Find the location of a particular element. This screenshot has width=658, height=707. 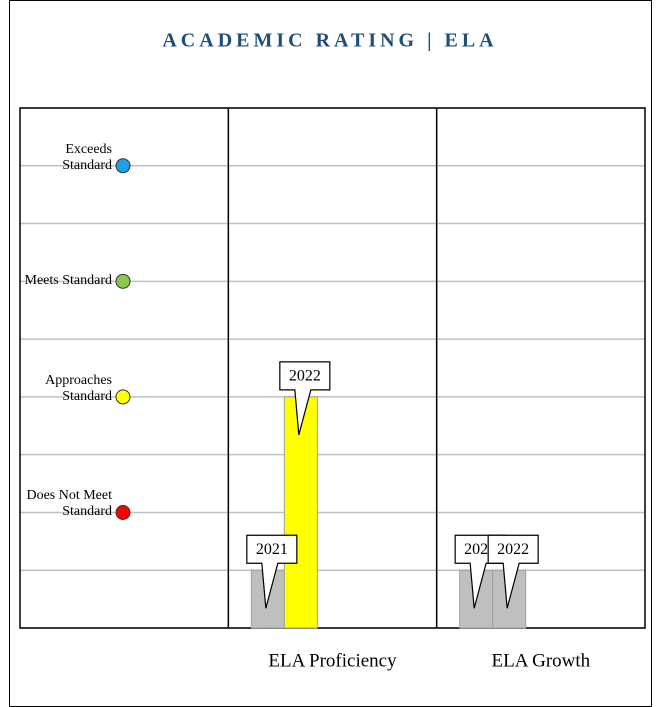

x-tick-label: ELA Growth is located at coordinates (540, 660).